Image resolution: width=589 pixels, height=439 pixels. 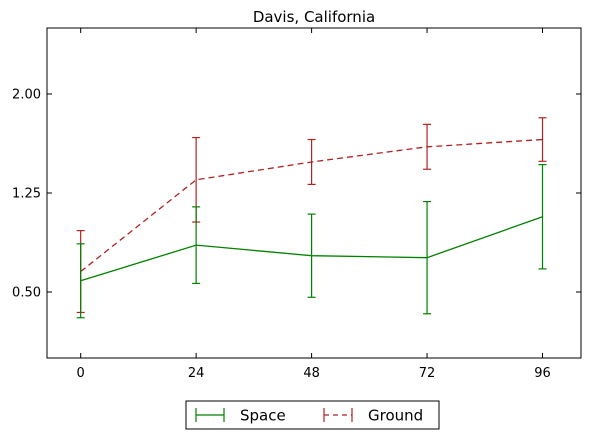 What do you see at coordinates (26, 194) in the screenshot?
I see `y-tick-label: 1.25` at bounding box center [26, 194].